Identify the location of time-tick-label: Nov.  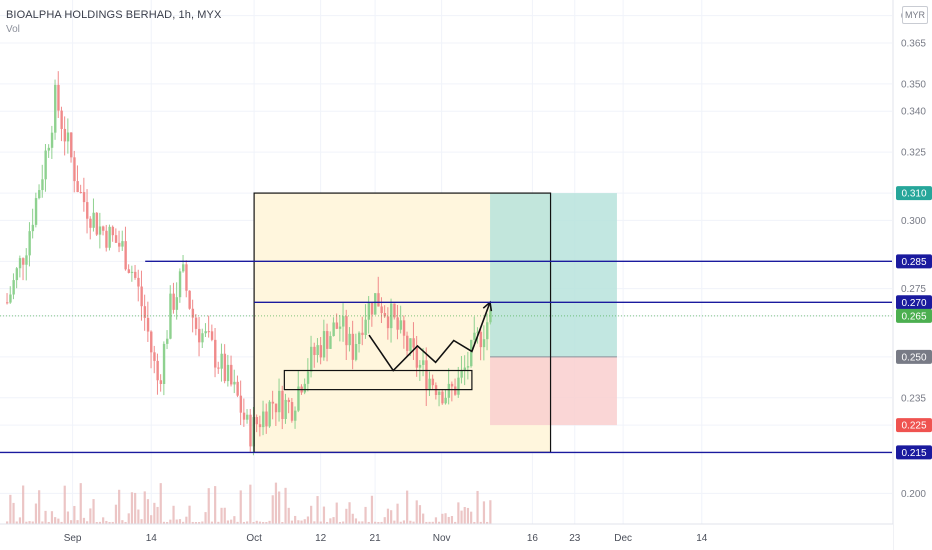
(442, 538).